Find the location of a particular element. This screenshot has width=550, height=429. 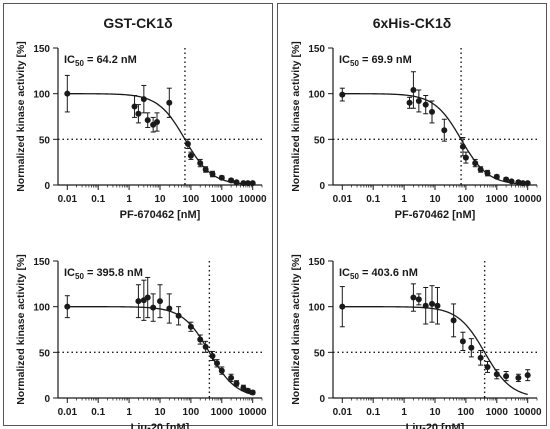

ic50-annotation: IC50 = 395.8 nM is located at coordinates (103, 274).